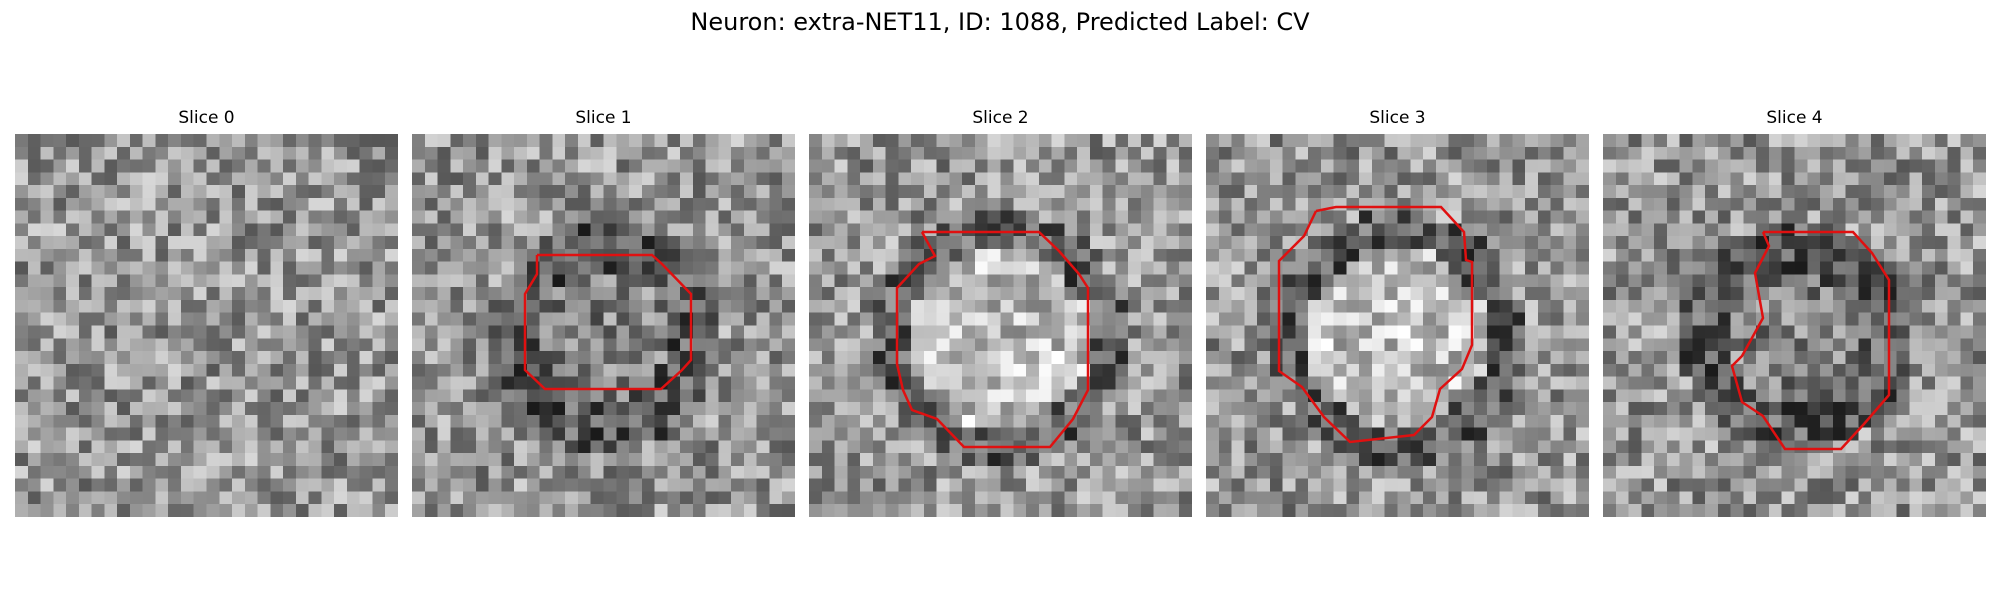 This screenshot has width=2000, height=600. Describe the element at coordinates (1794, 118) in the screenshot. I see `slice-title: Slice 4` at that location.